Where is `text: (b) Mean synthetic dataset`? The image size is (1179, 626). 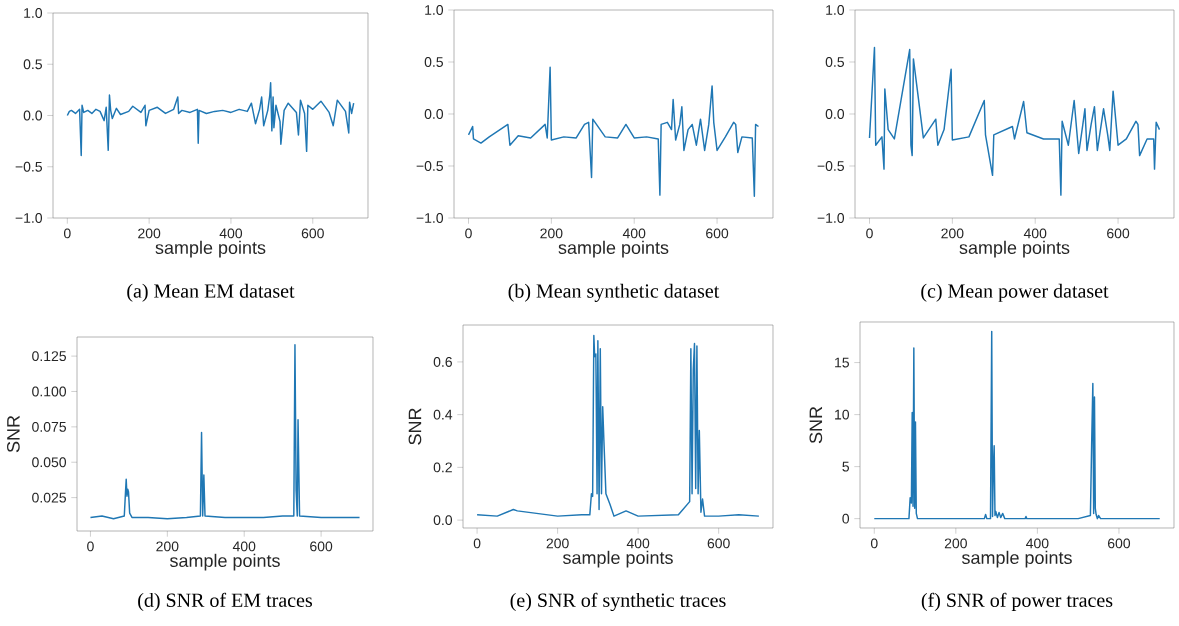
text: (b) Mean synthetic dataset is located at coordinates (614, 292).